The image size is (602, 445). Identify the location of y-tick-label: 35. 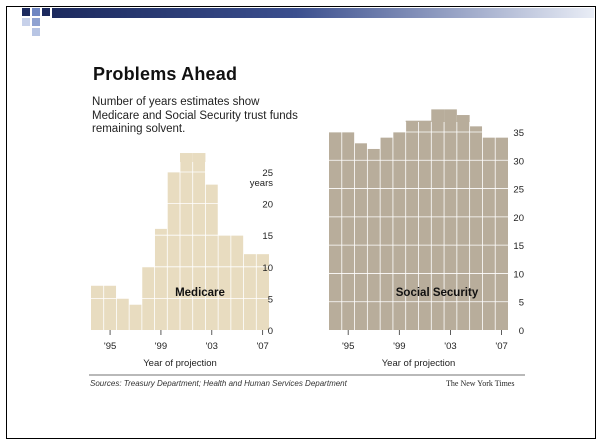
(518, 133).